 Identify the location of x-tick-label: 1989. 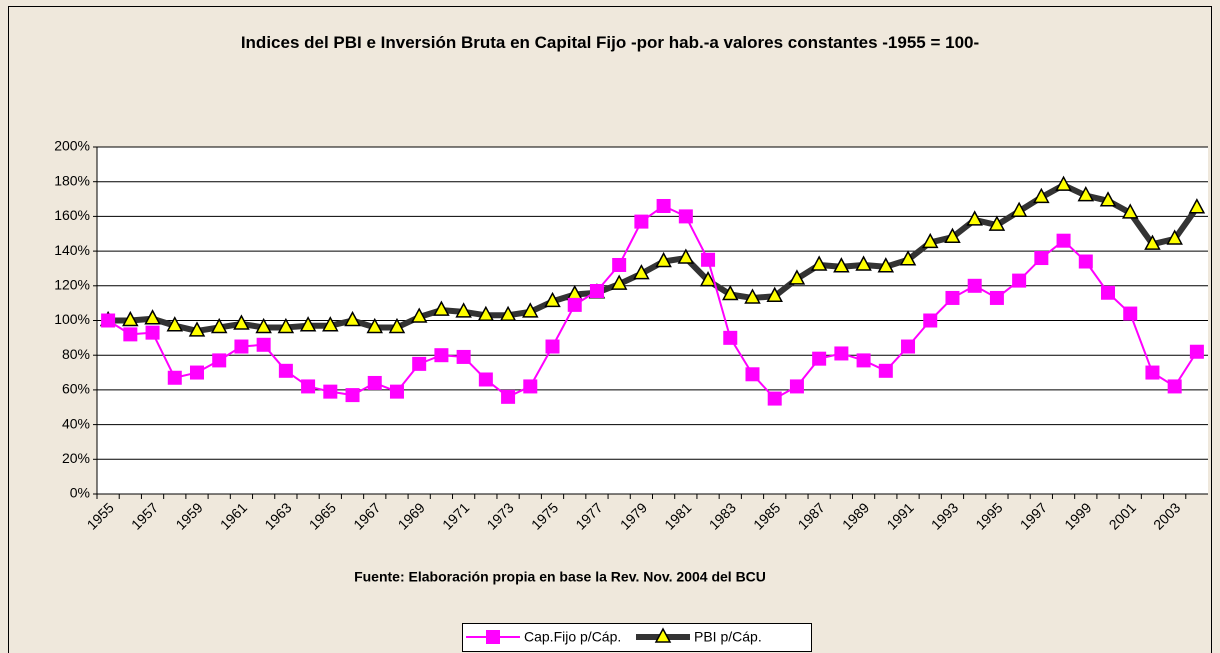
(855, 515).